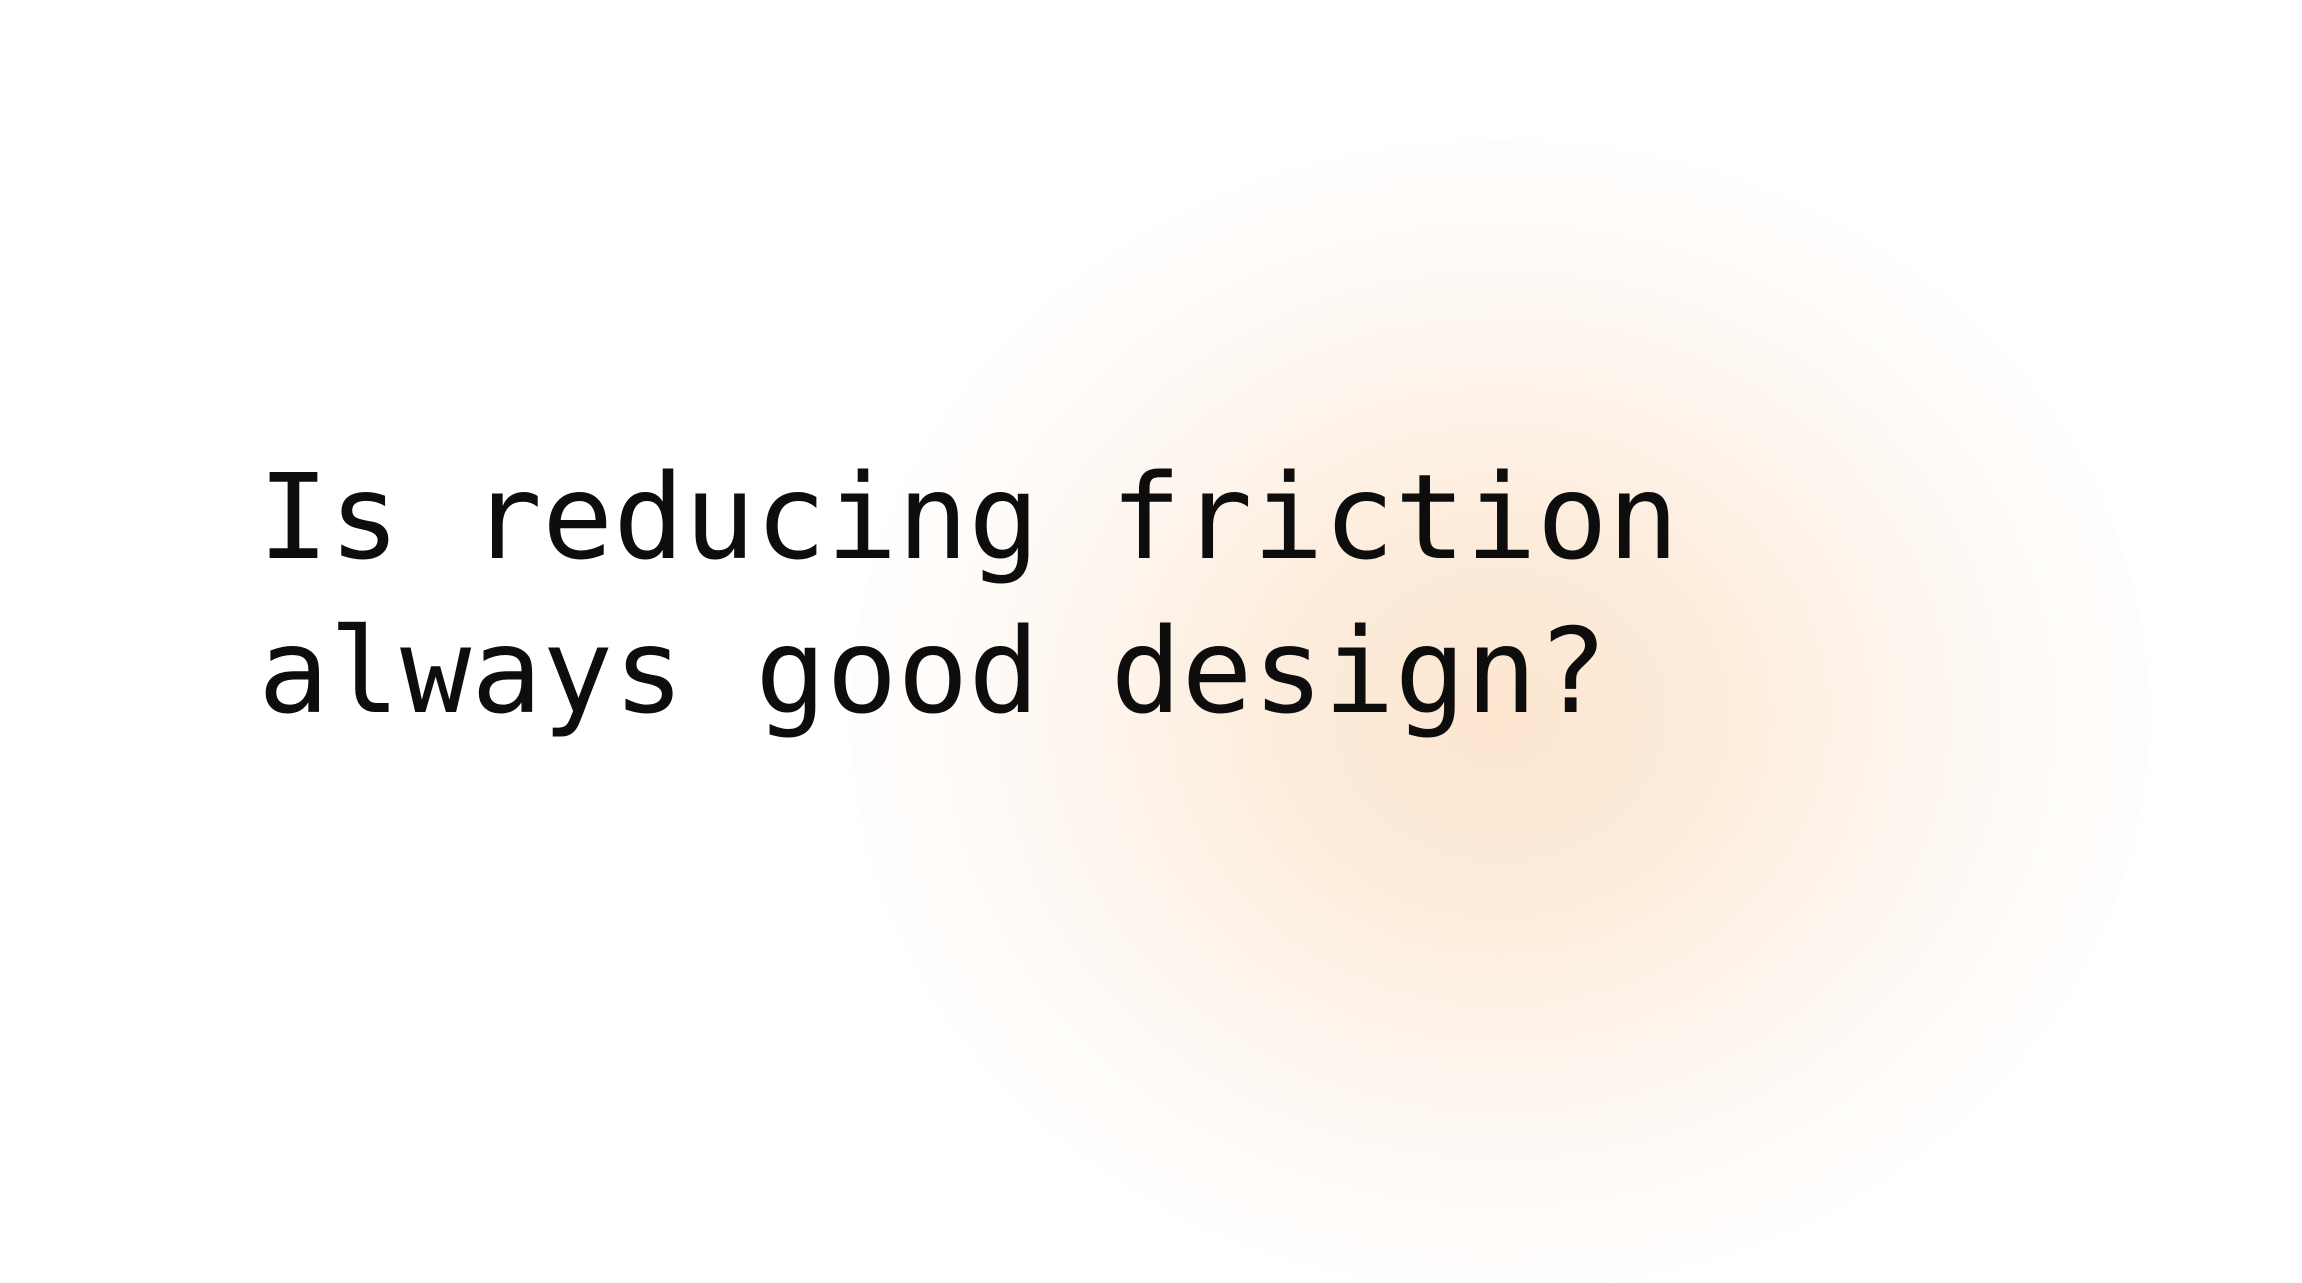 The image size is (2302, 1283). Describe the element at coordinates (933, 671) in the screenshot. I see `headline-line-2: always good design?` at that location.